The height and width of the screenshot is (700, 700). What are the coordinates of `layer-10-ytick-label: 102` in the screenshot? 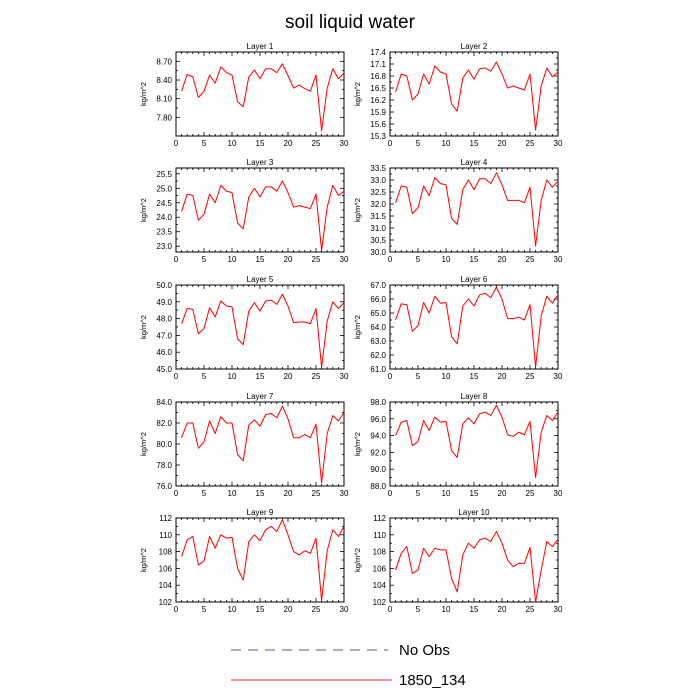 It's located at (380, 602).